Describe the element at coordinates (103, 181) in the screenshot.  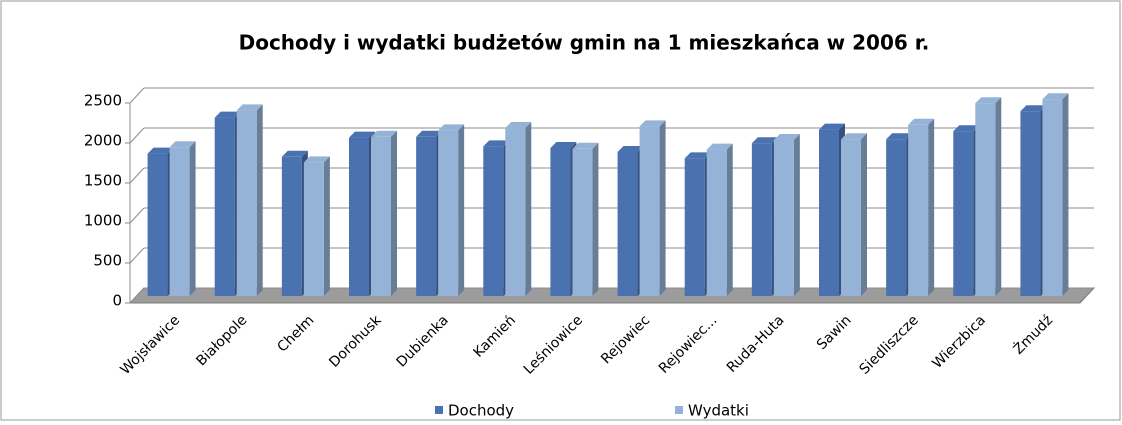
I see `y-tick-label: 1500` at that location.